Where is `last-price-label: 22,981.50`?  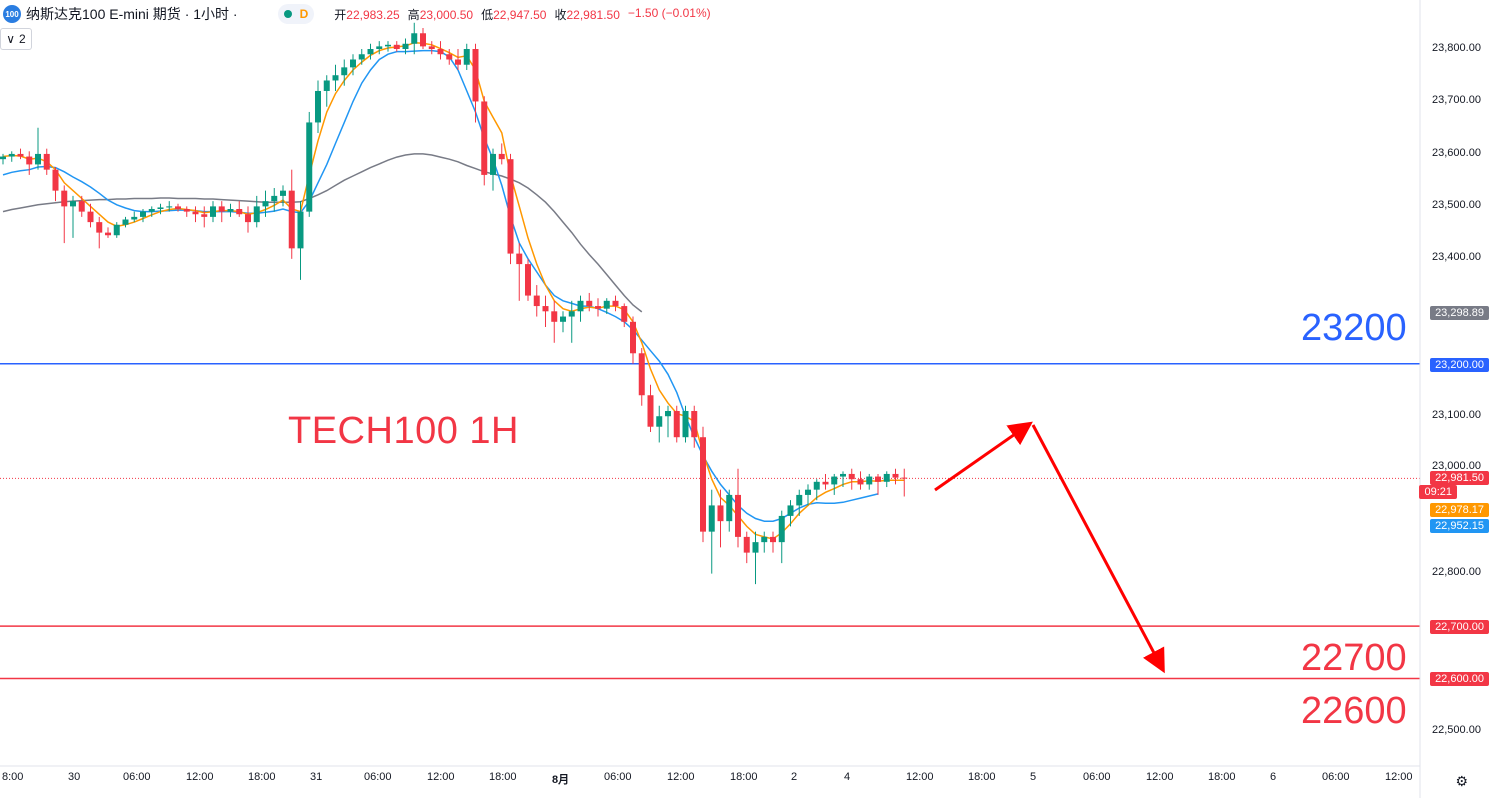 last-price-label: 22,981.50 is located at coordinates (1459, 478).